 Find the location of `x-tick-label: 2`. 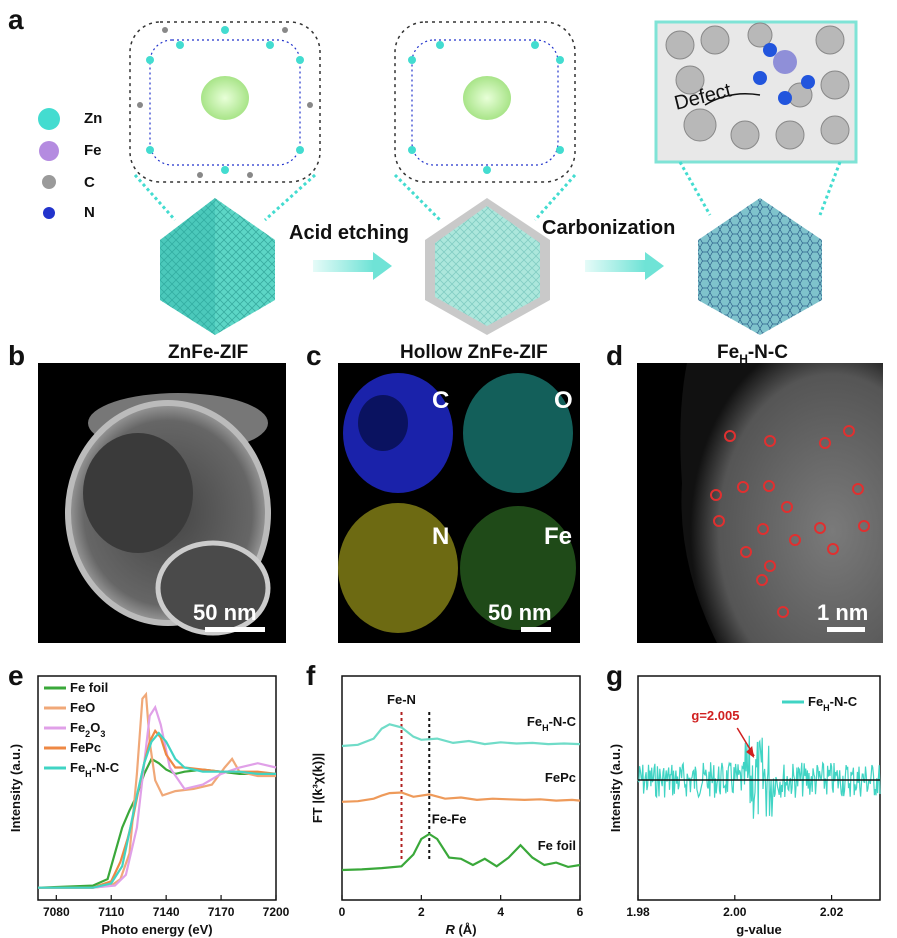

x-tick-label: 2 is located at coordinates (421, 912).